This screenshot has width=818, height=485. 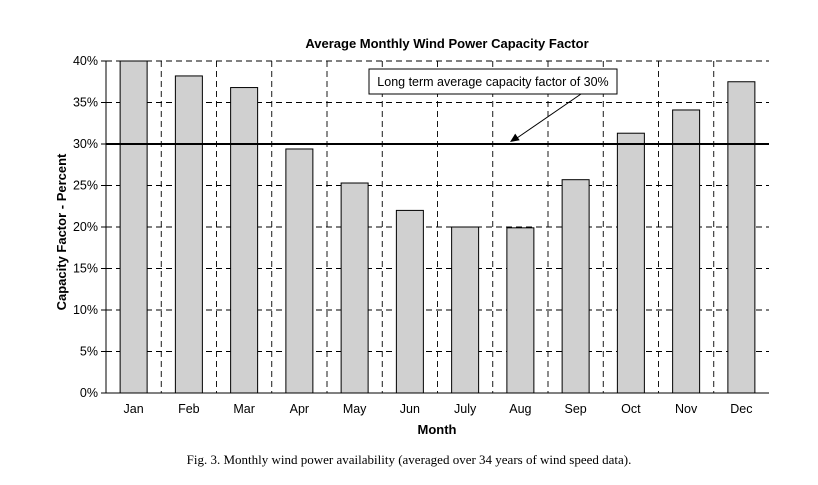 What do you see at coordinates (410, 409) in the screenshot?
I see `x-tick-label: Jun` at bounding box center [410, 409].